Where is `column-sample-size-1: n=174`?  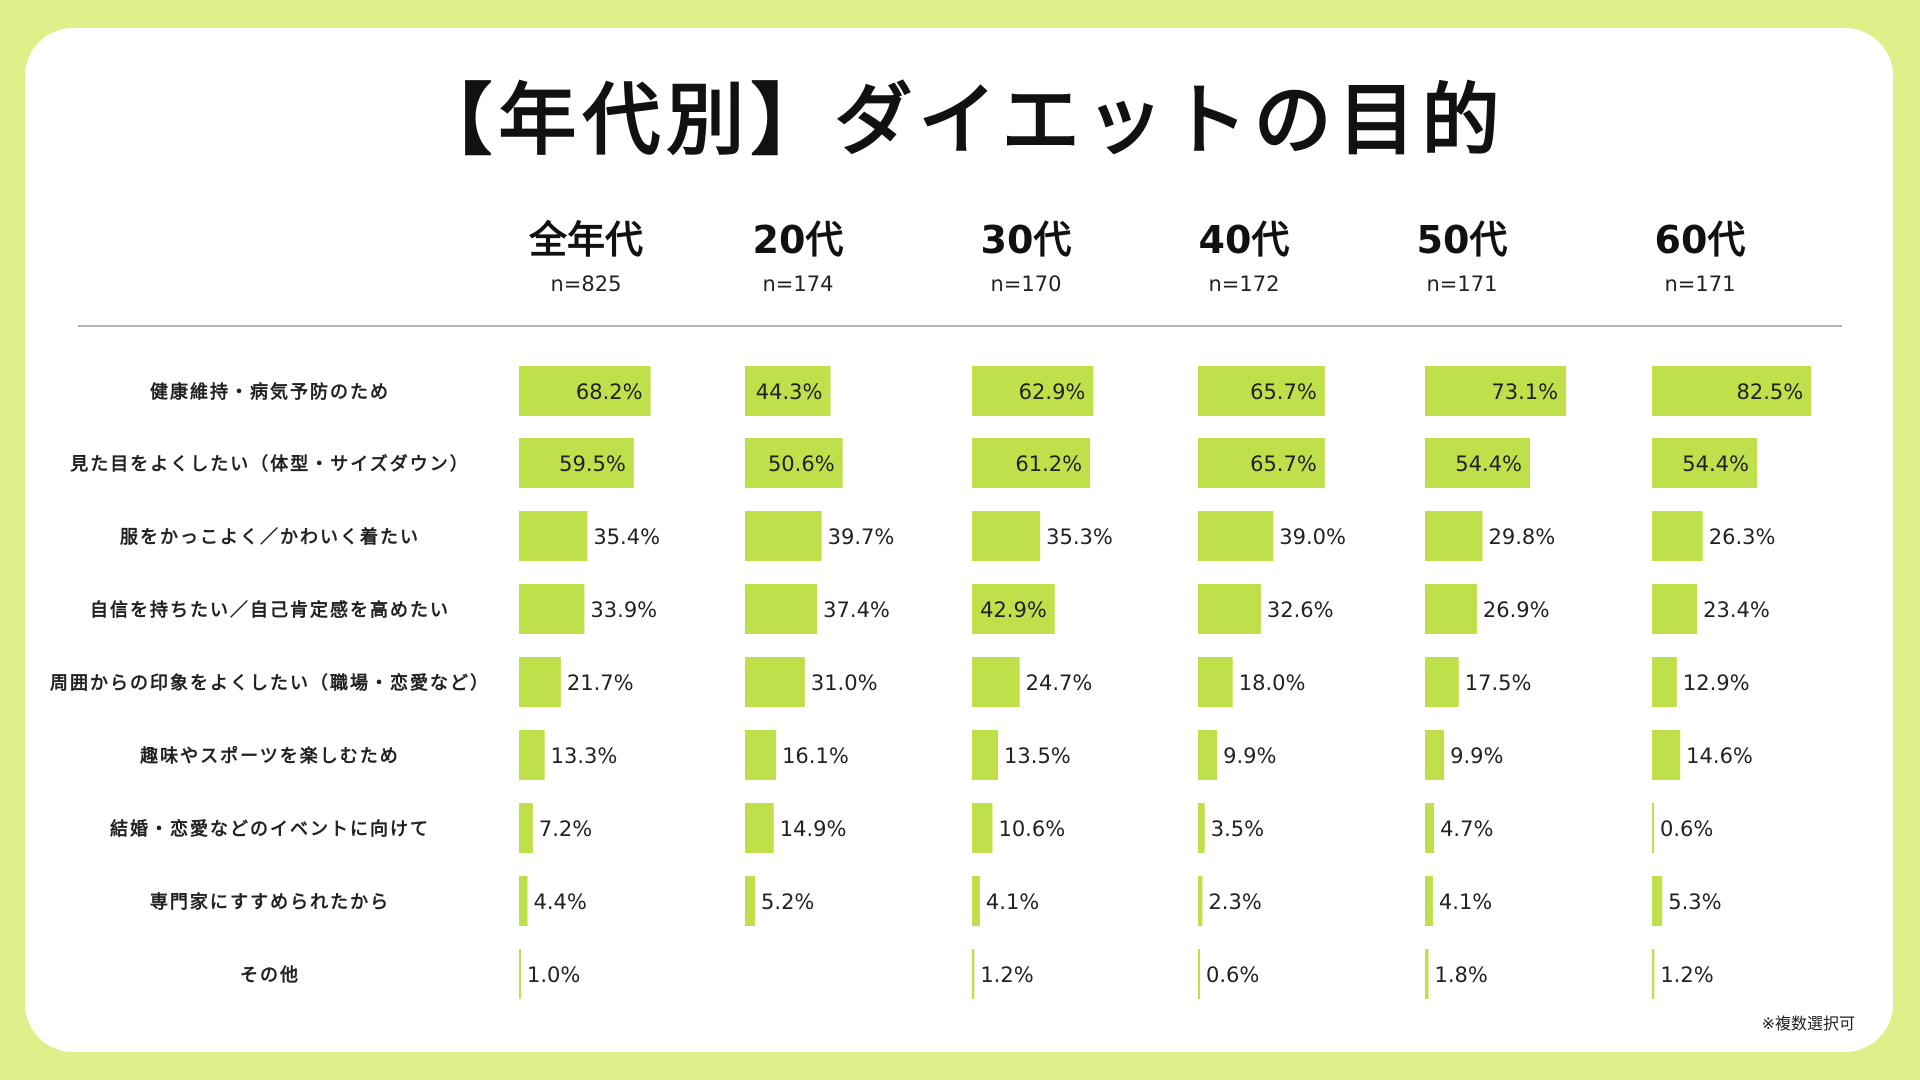
column-sample-size-1: n=174 is located at coordinates (798, 284).